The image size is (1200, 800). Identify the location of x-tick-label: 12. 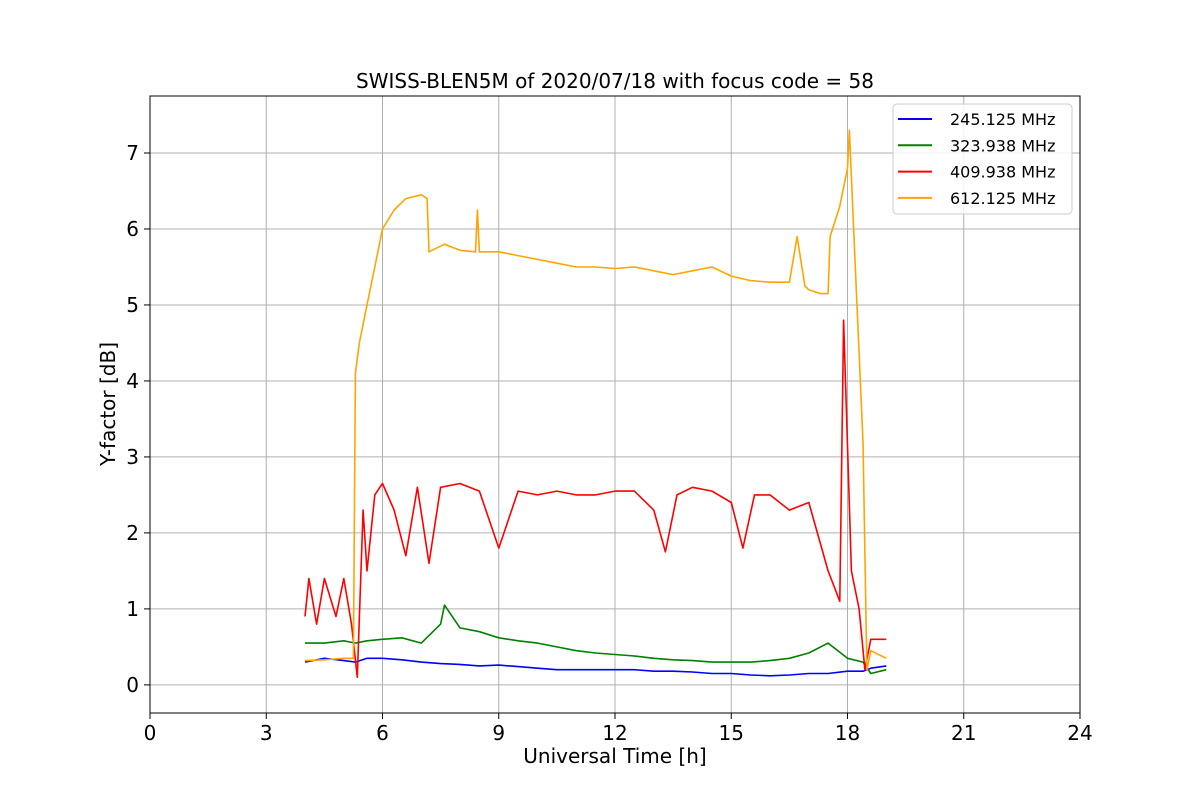
(614, 733).